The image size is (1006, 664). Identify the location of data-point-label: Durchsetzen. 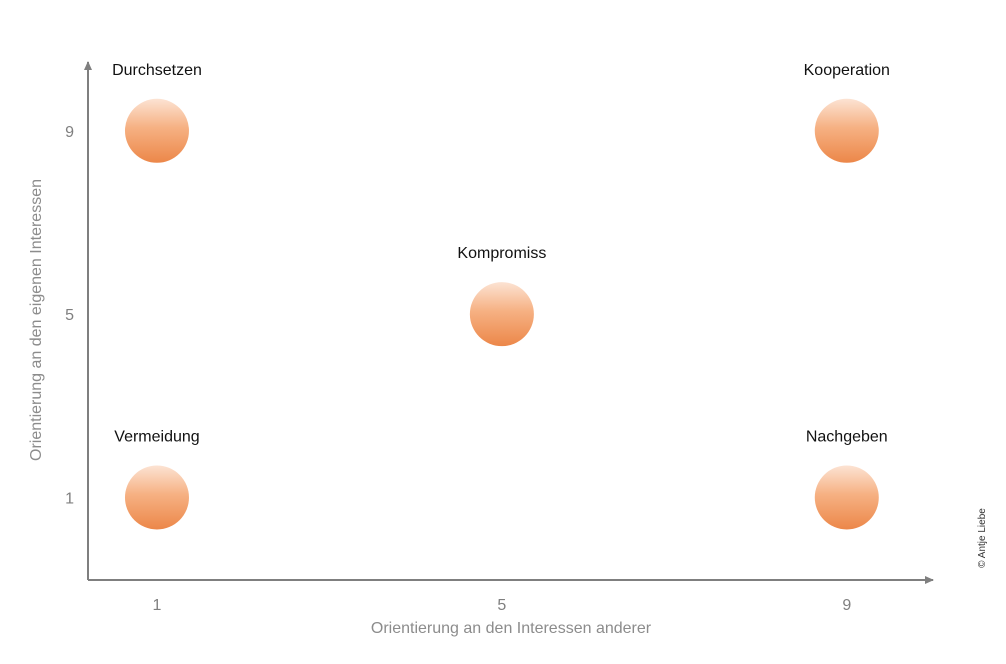
(157, 70).